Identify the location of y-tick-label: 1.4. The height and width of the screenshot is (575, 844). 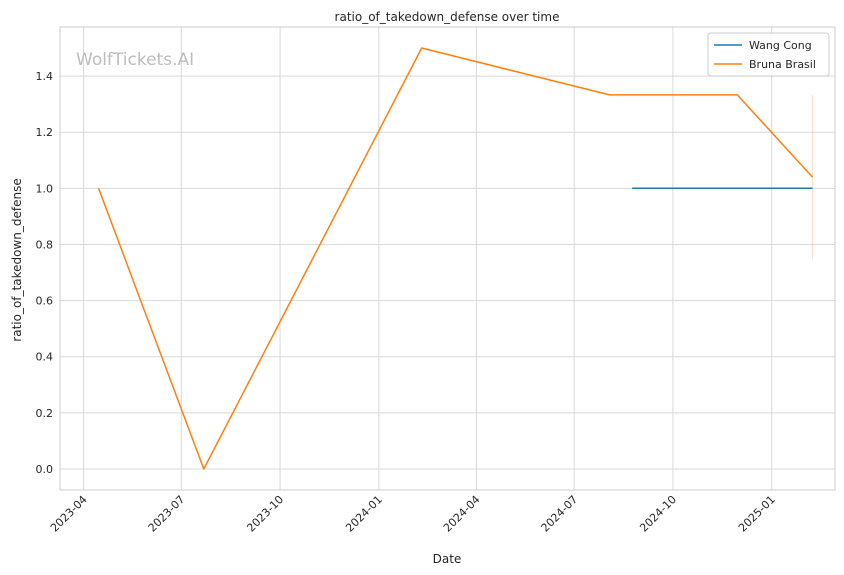
(45, 76).